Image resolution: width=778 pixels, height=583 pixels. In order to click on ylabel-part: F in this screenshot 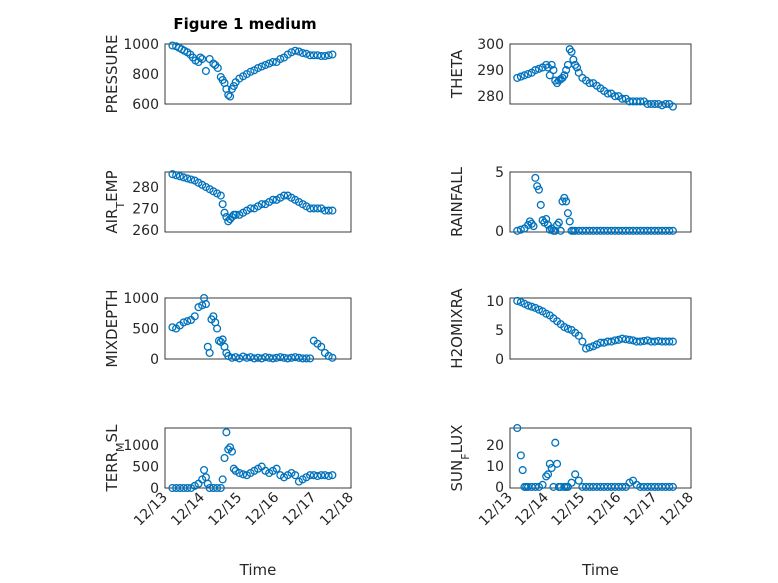, I will do `click(465, 456)`.